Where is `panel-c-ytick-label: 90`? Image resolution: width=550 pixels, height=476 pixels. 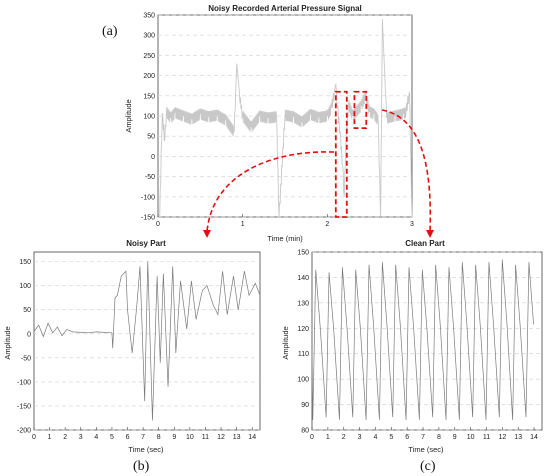 panel-c-ytick-label: 90 is located at coordinates (305, 405).